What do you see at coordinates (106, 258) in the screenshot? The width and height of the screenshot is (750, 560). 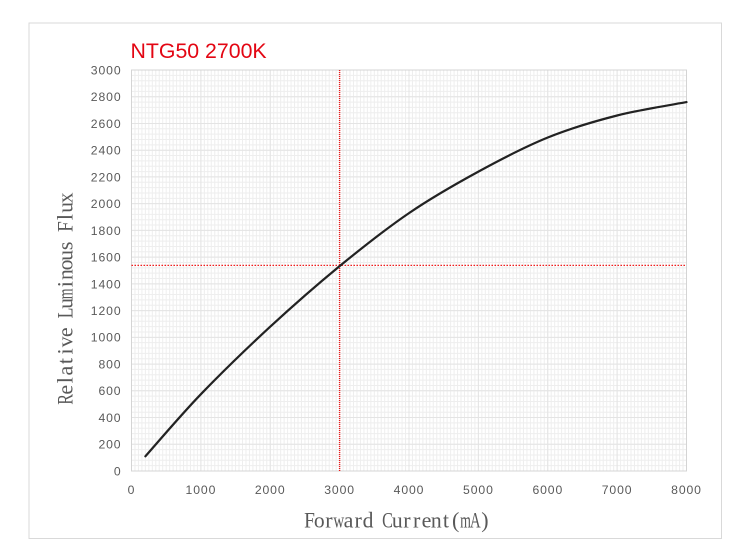 I see `svg-text: 1600` at bounding box center [106, 258].